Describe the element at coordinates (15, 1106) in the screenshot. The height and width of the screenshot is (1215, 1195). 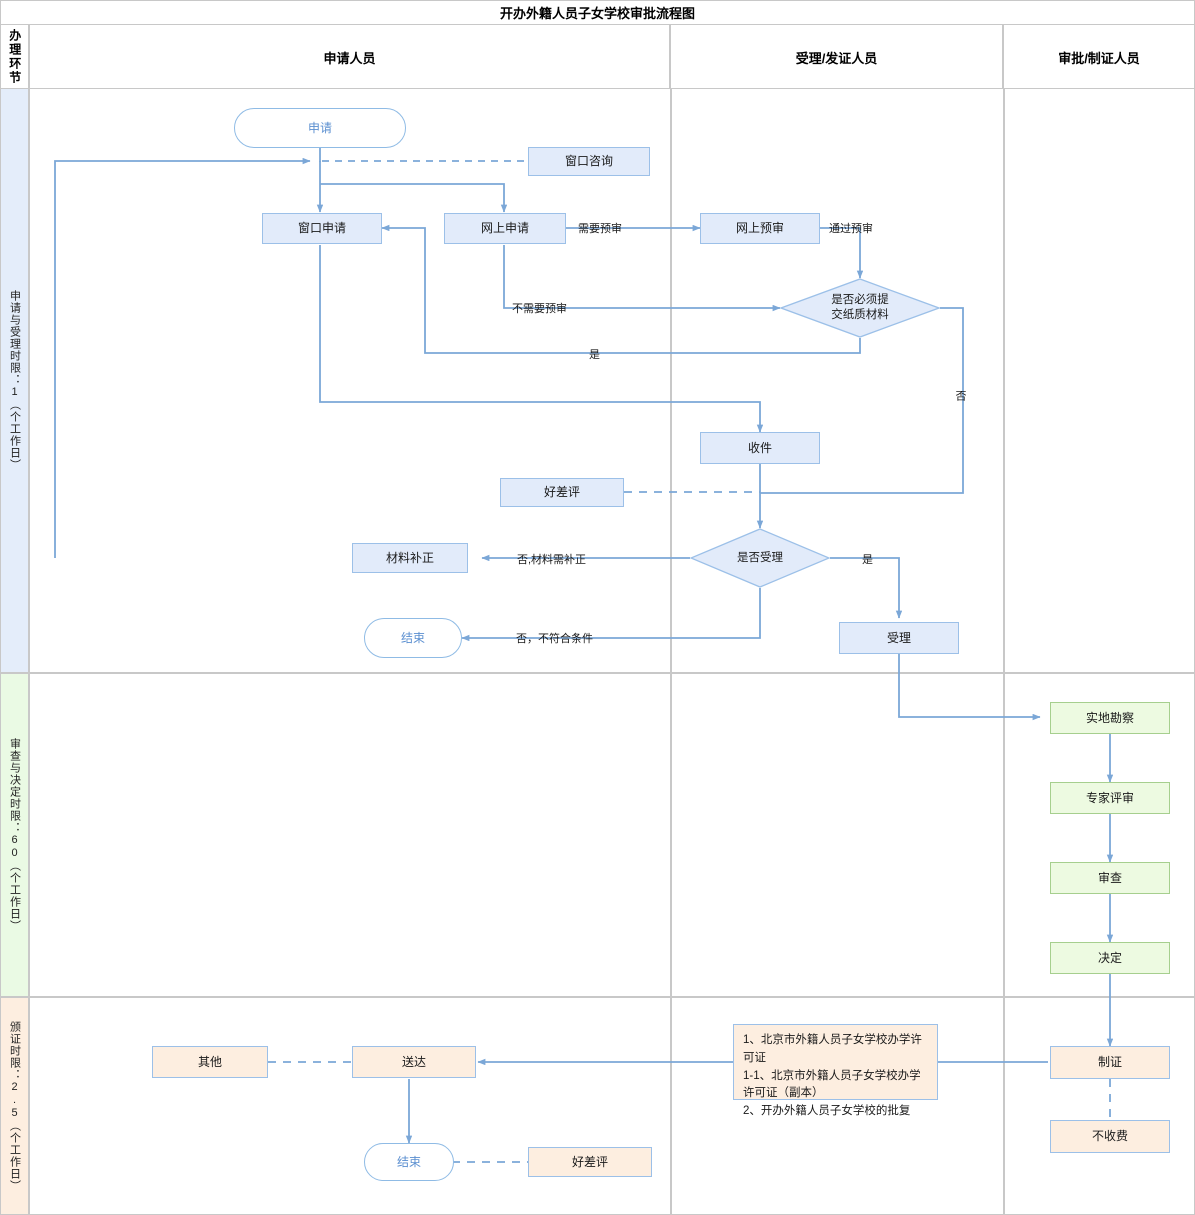
I see `band-label-issuance: 颁证时限：2.5（个工作日）` at that location.